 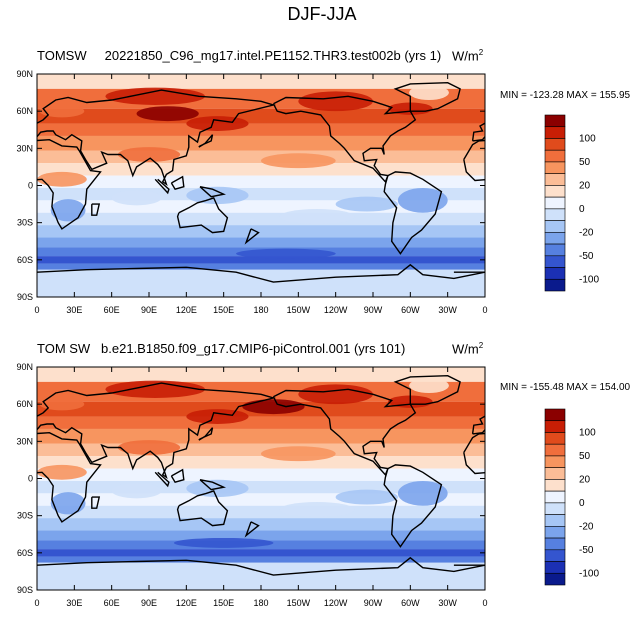 What do you see at coordinates (30, 186) in the screenshot?
I see `lat-label: 0` at bounding box center [30, 186].